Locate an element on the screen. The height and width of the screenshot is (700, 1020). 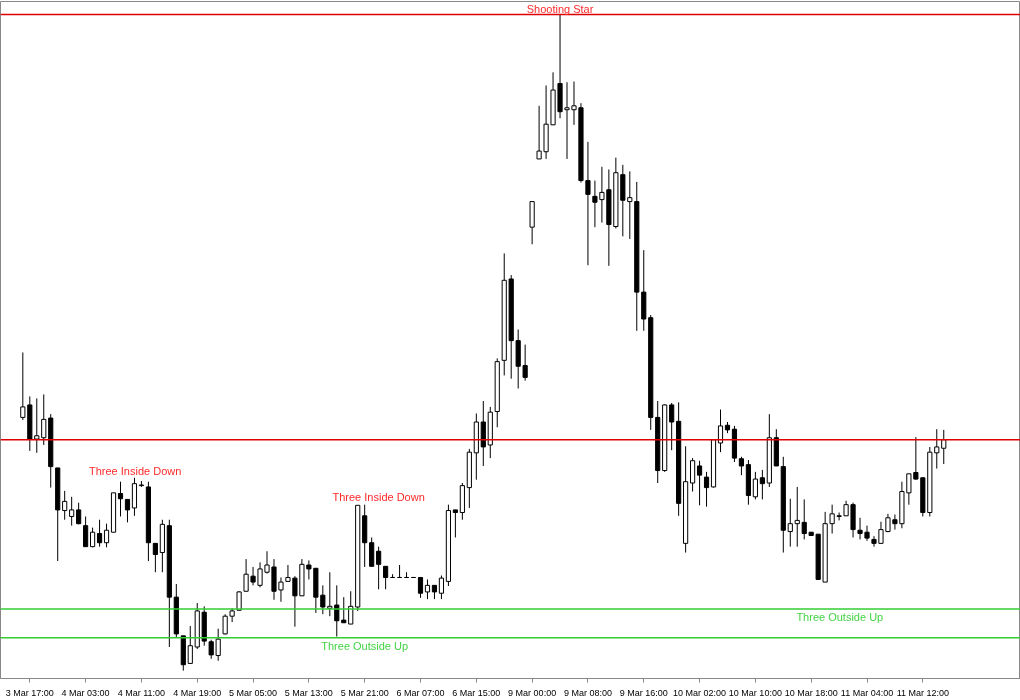
x-tick-label: 10 Mar 18:00 is located at coordinates (811, 692).